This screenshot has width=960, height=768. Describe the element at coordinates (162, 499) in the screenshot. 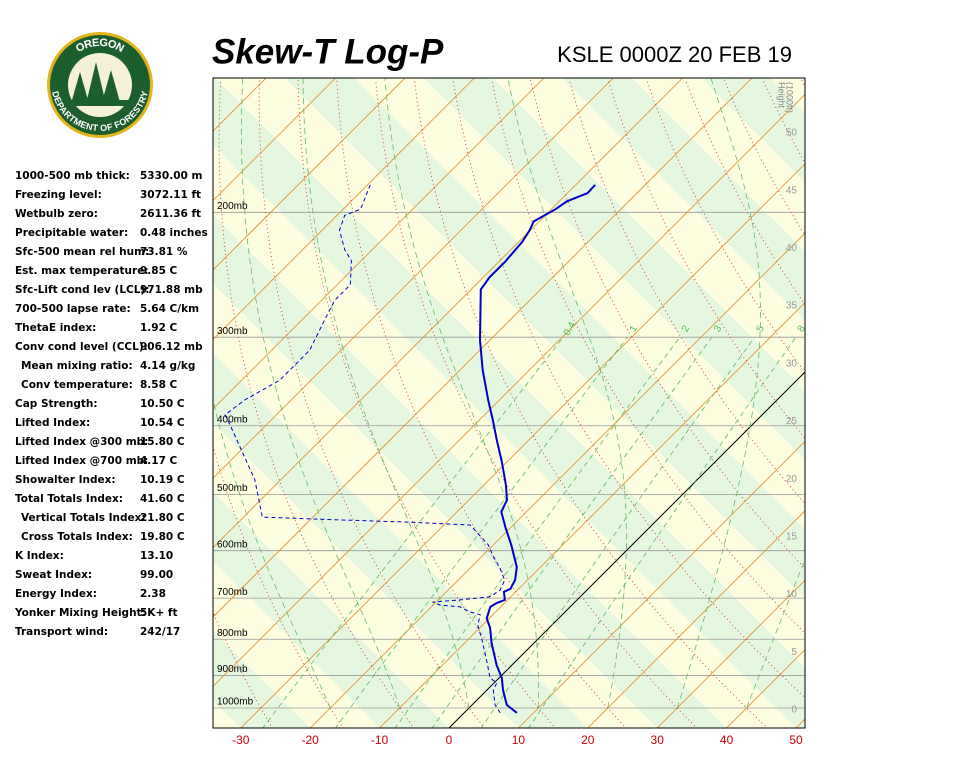

I see `index-value: 41.60 C` at that location.